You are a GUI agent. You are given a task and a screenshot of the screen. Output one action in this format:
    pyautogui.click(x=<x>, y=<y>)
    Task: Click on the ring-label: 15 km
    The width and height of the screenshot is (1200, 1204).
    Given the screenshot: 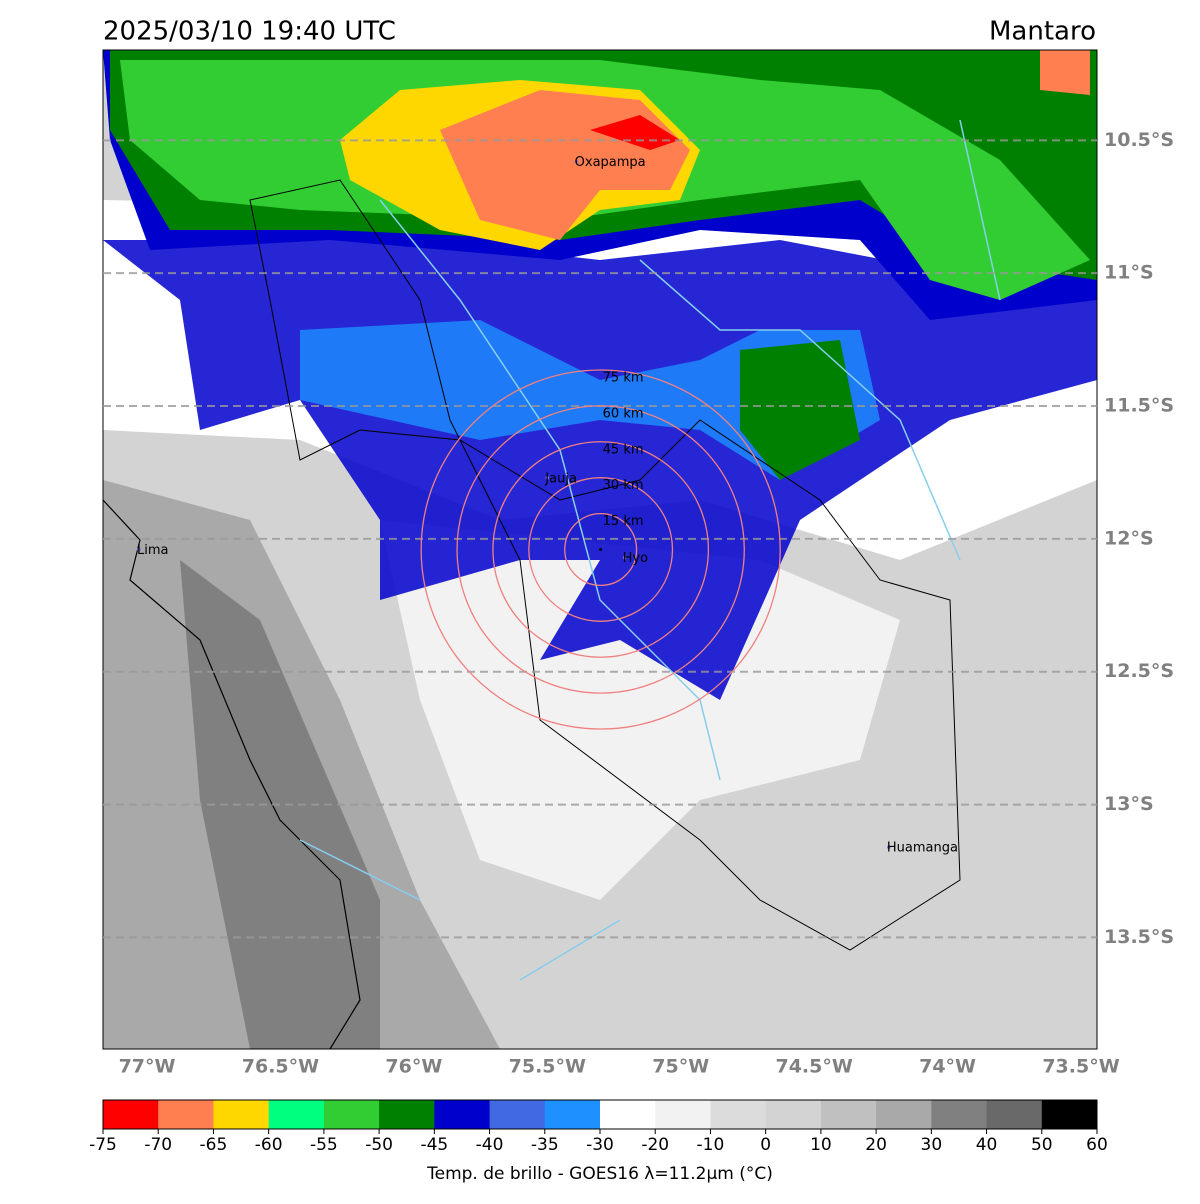 What is the action you would take?
    pyautogui.click(x=623, y=521)
    